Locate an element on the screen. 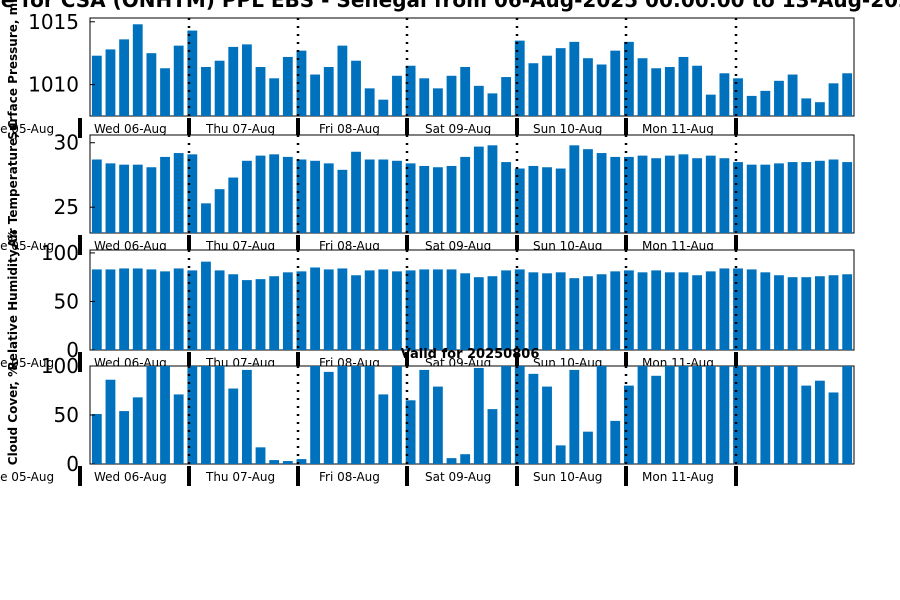 The height and width of the screenshot is (600, 900). y-axis-label: Air Temperature, C is located at coordinates (13, 184).